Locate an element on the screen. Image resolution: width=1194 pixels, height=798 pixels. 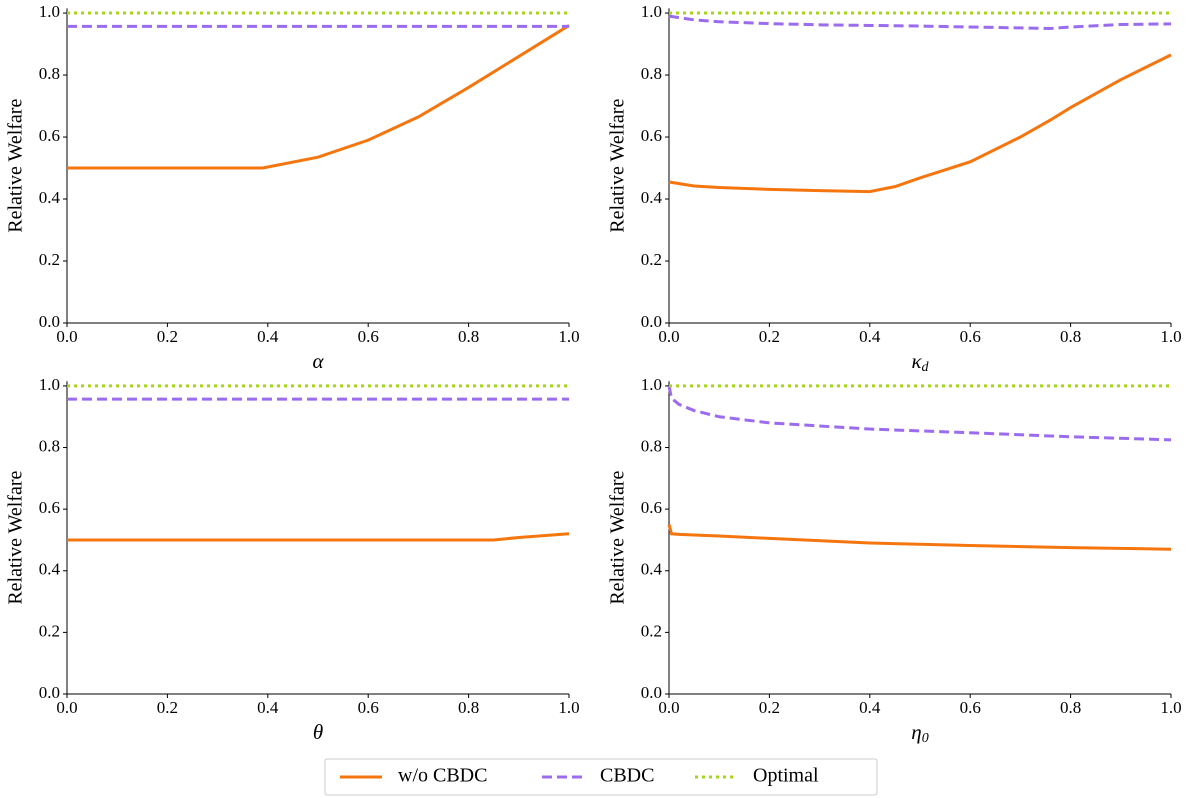
x-axis-symbol: θ is located at coordinates (318, 732).